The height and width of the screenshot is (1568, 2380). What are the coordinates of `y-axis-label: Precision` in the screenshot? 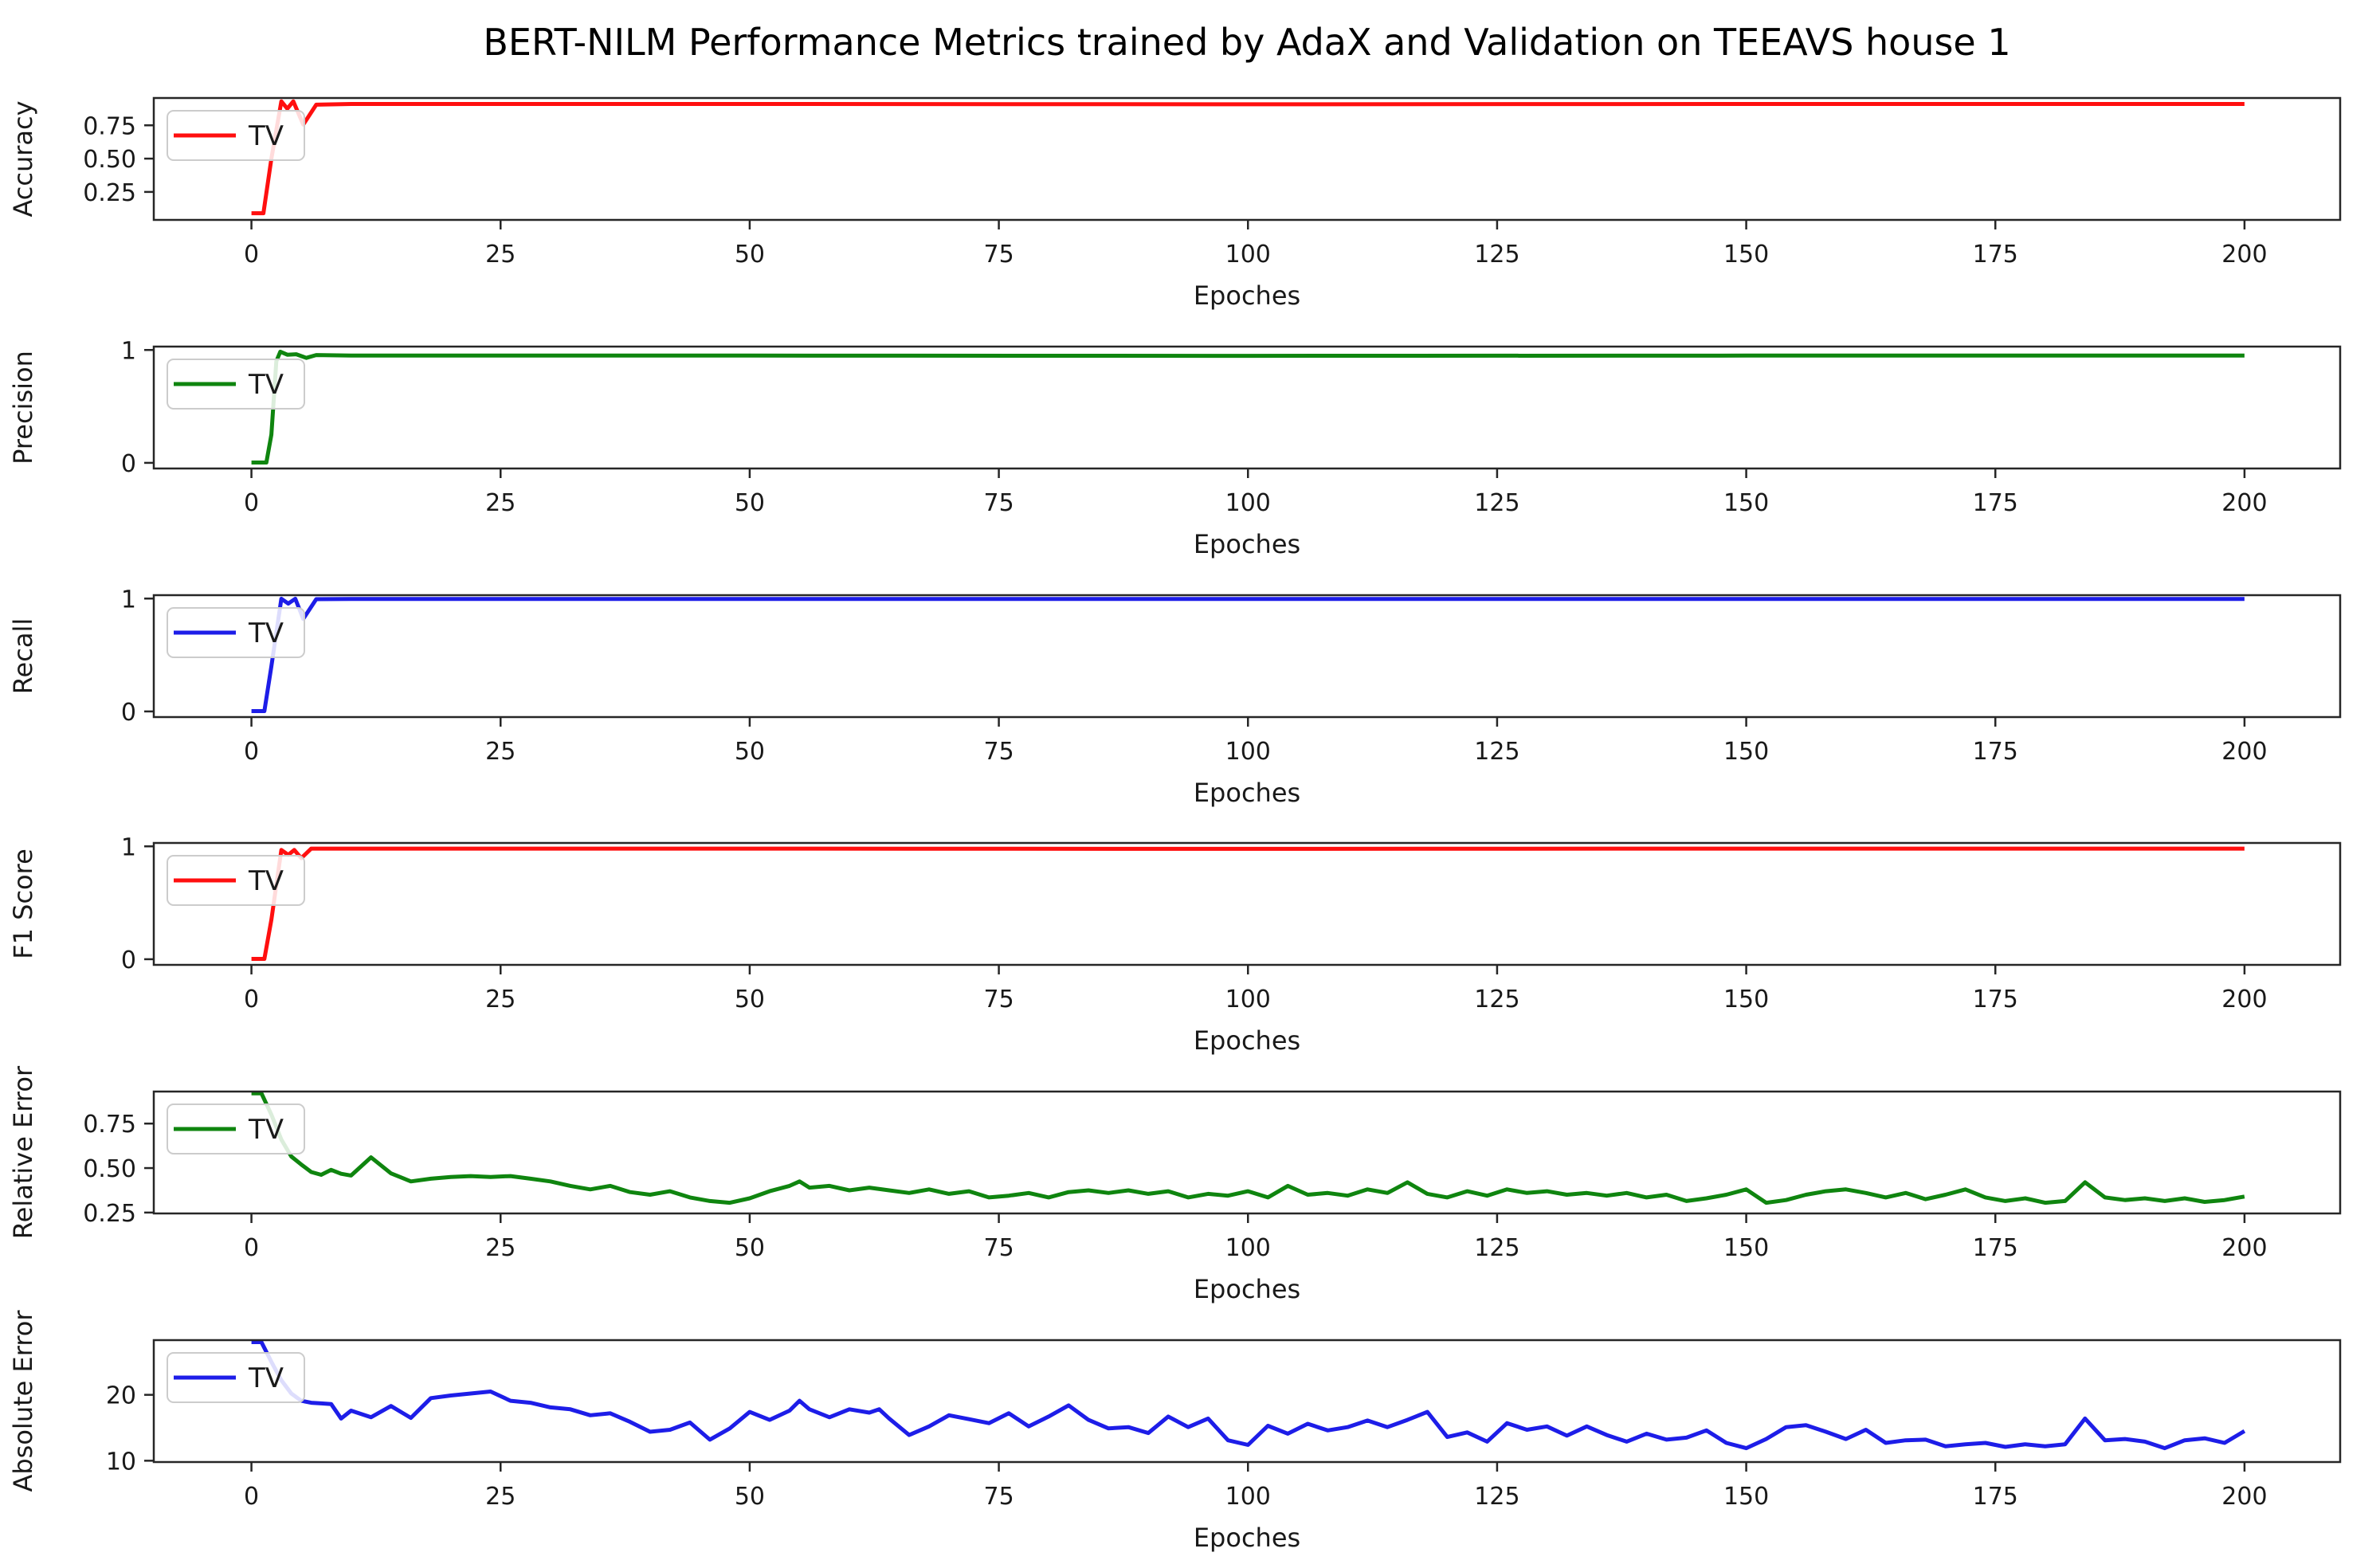 It's located at (23, 408).